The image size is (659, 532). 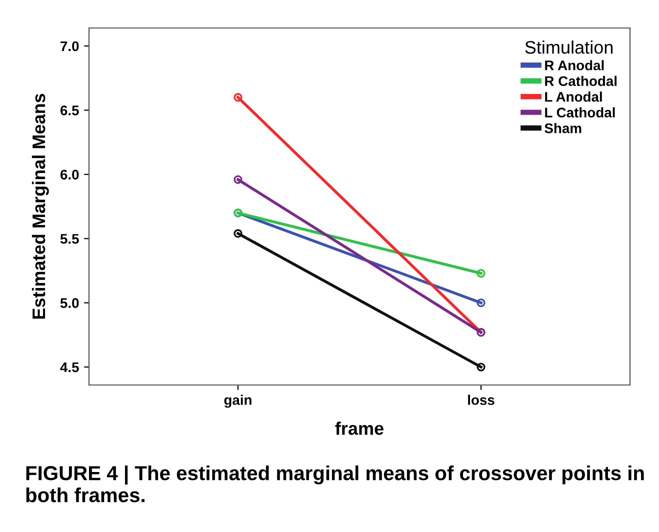 What do you see at coordinates (481, 399) in the screenshot?
I see `x-tick-label: loss` at bounding box center [481, 399].